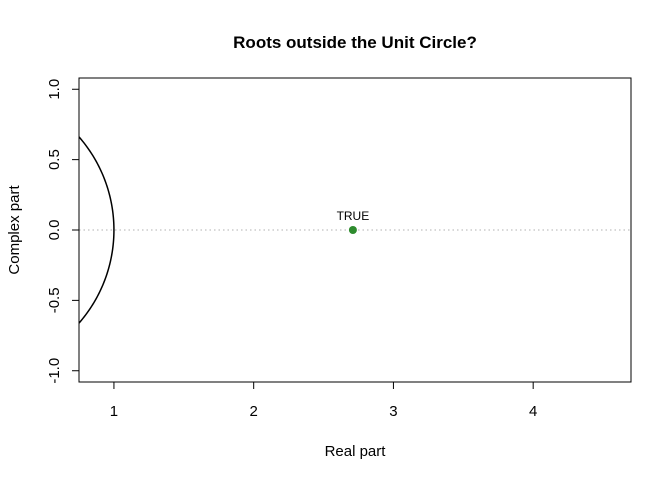 This screenshot has height=480, width=672. What do you see at coordinates (54, 230) in the screenshot?
I see `y-tick-label: 0.0` at bounding box center [54, 230].